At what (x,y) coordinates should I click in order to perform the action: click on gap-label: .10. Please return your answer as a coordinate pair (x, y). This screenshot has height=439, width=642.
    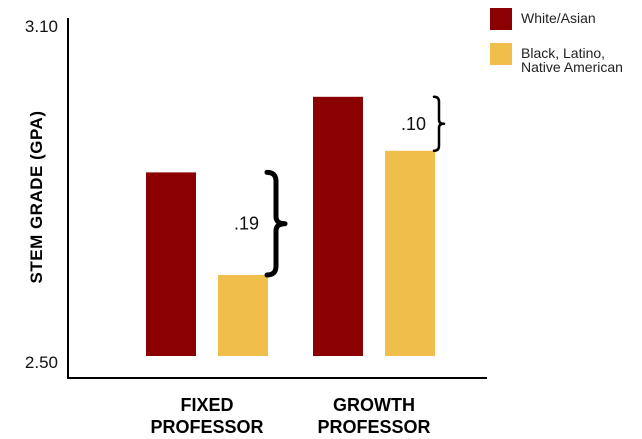
    Looking at the image, I should click on (413, 124).